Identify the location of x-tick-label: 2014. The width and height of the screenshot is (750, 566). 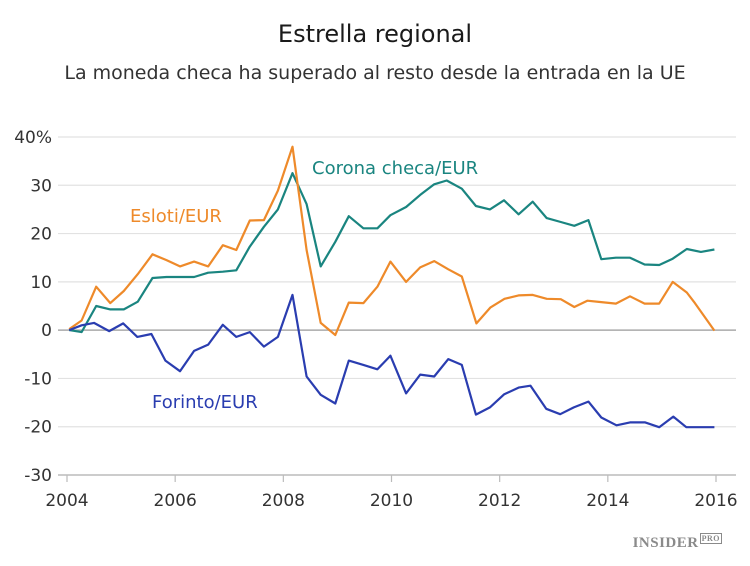
(607, 501).